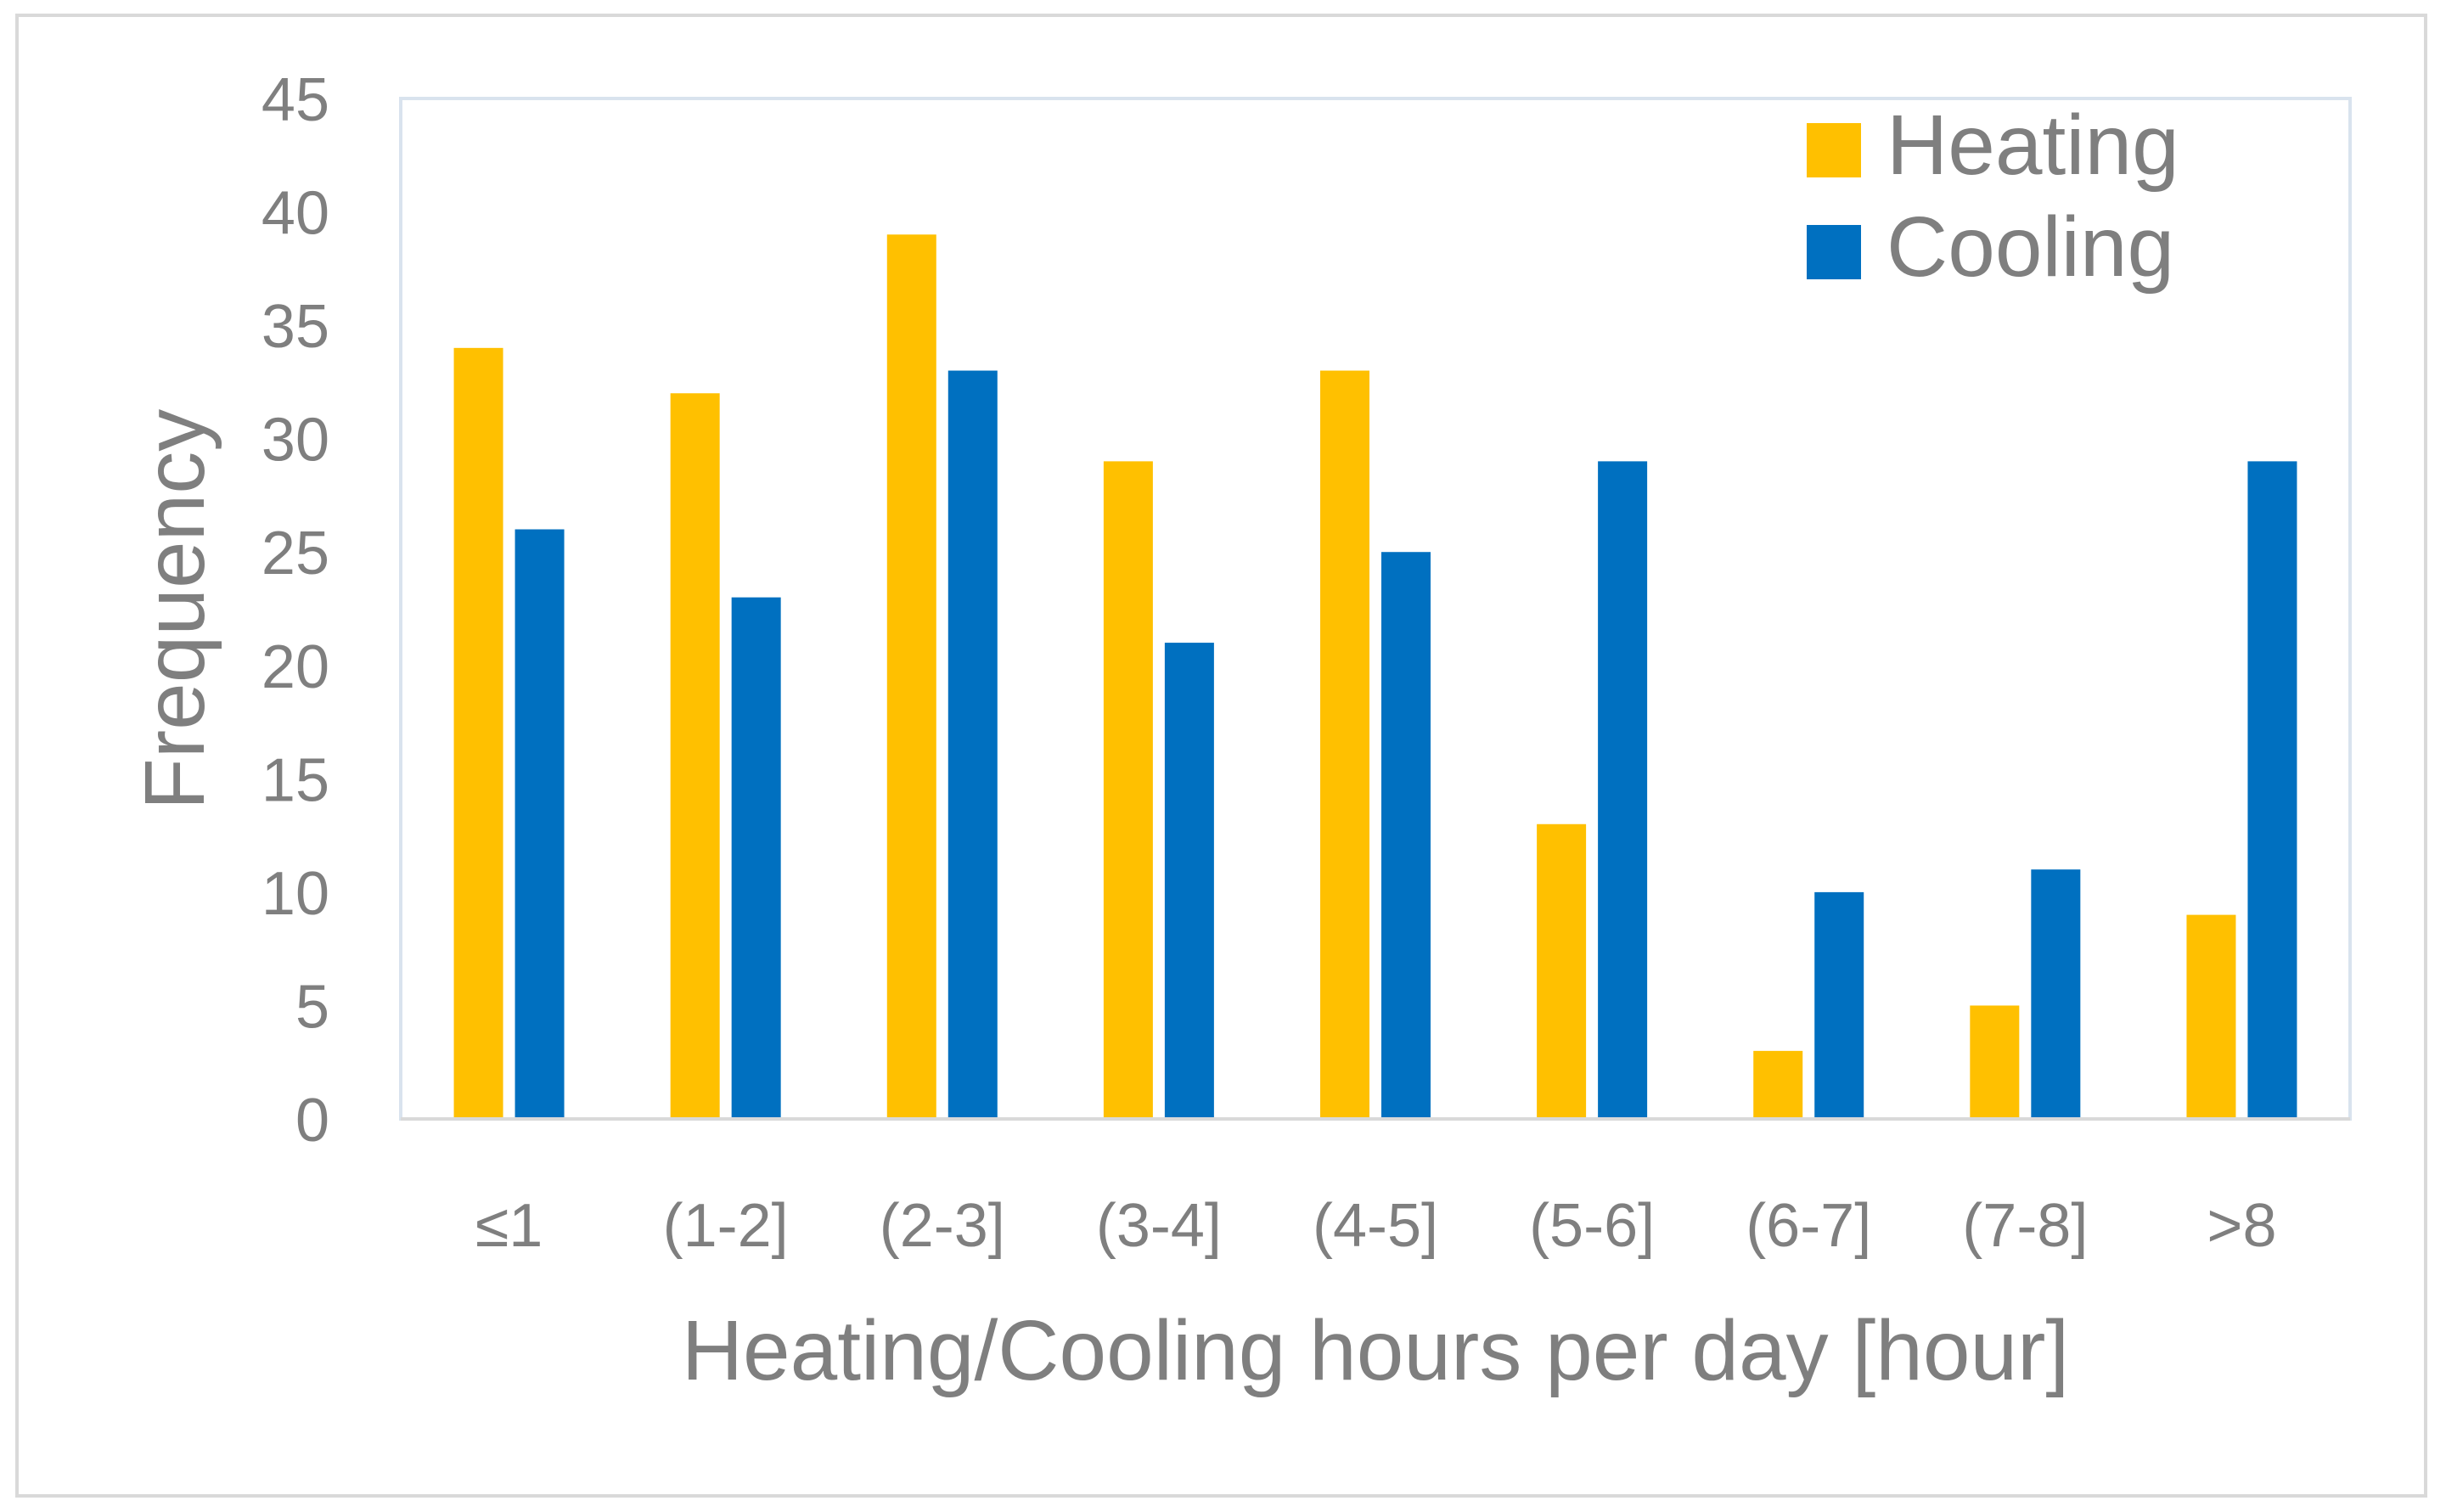 This screenshot has width=2446, height=1512. I want to click on x-tick-label: (2-3], so click(942, 1226).